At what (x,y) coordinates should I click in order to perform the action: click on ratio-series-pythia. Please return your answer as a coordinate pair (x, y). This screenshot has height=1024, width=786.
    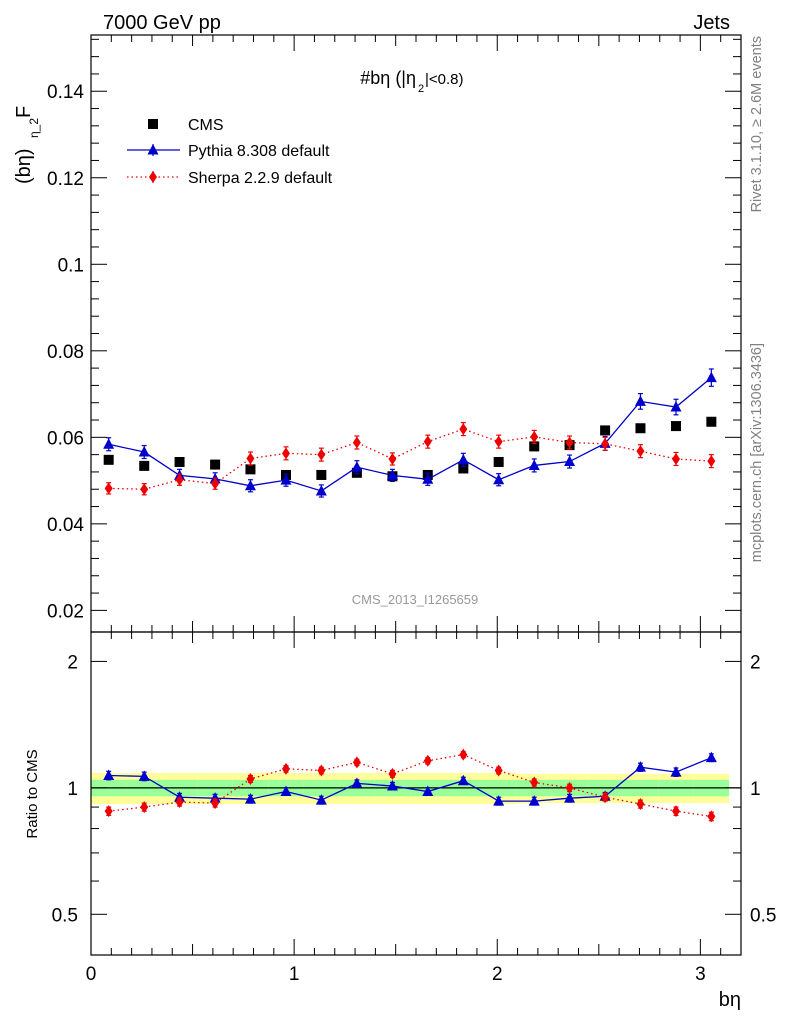
    Looking at the image, I should click on (410, 778).